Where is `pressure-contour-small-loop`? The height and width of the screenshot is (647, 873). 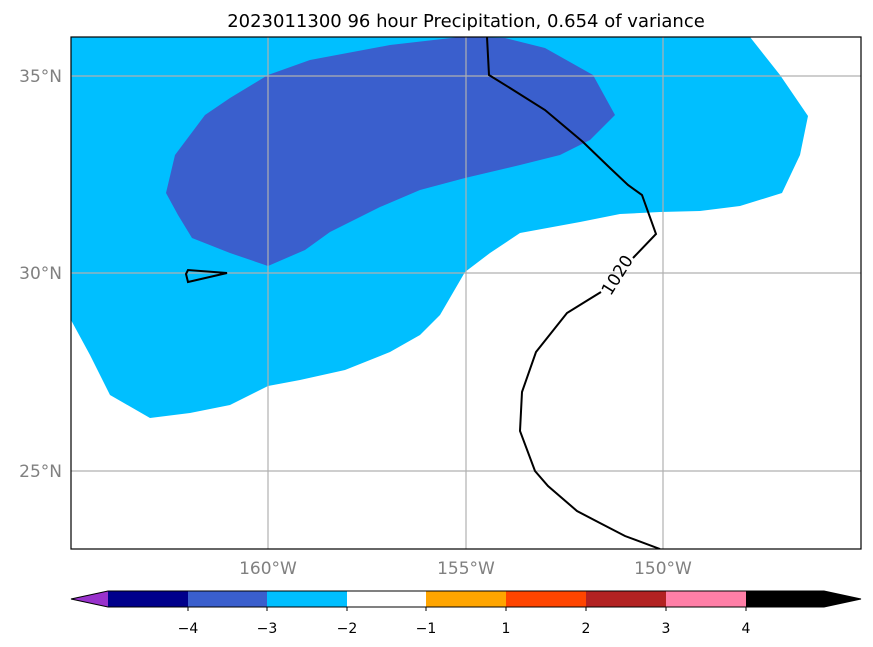 pressure-contour-small-loop is located at coordinates (206, 276).